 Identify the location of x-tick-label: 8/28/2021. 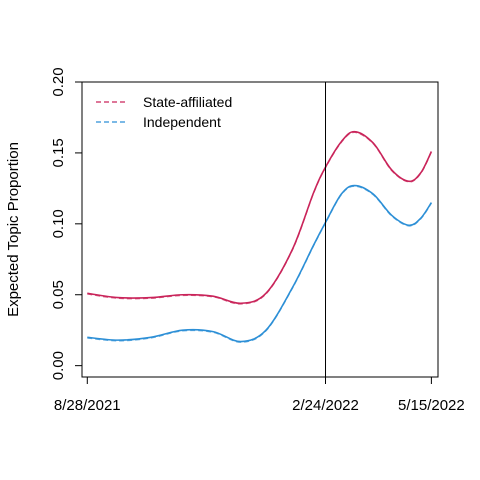
(87, 405).